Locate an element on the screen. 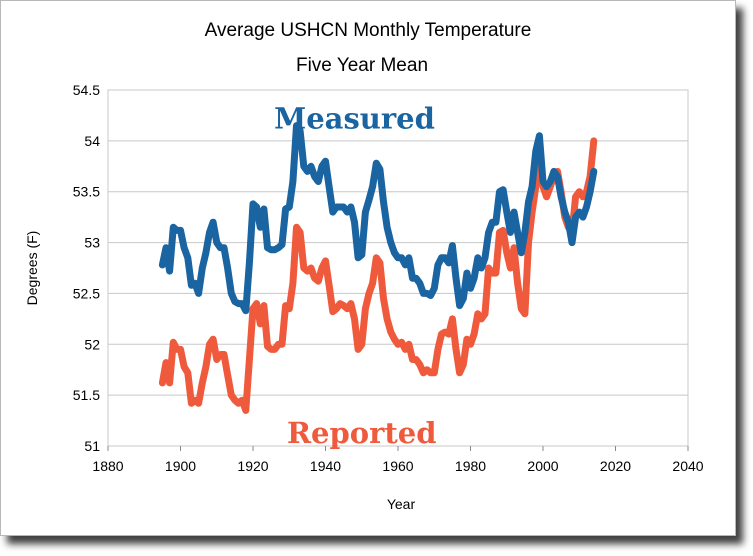 The image size is (753, 556). y-tick-label: 51 is located at coordinates (92, 446).